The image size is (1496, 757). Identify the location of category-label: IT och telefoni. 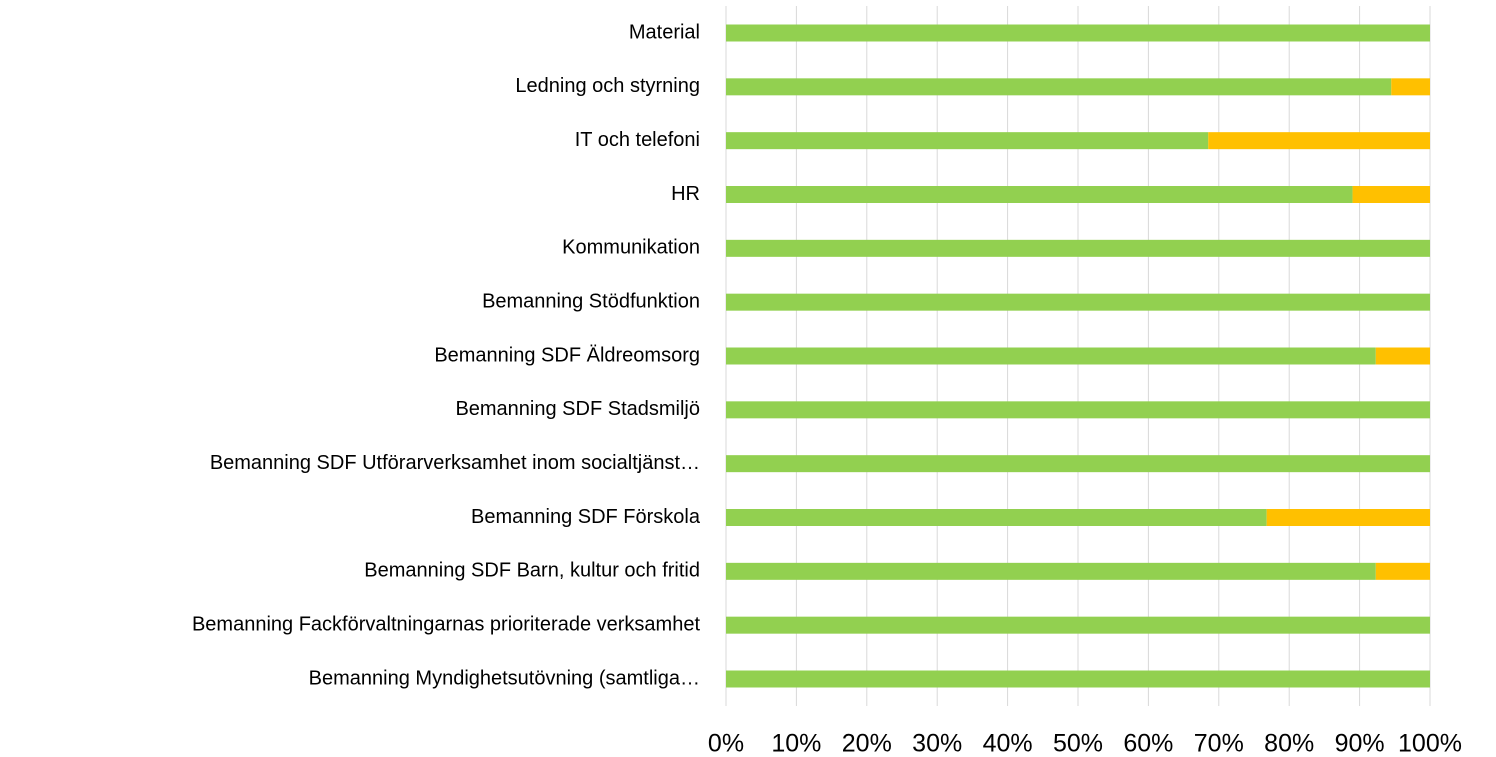
(637, 140).